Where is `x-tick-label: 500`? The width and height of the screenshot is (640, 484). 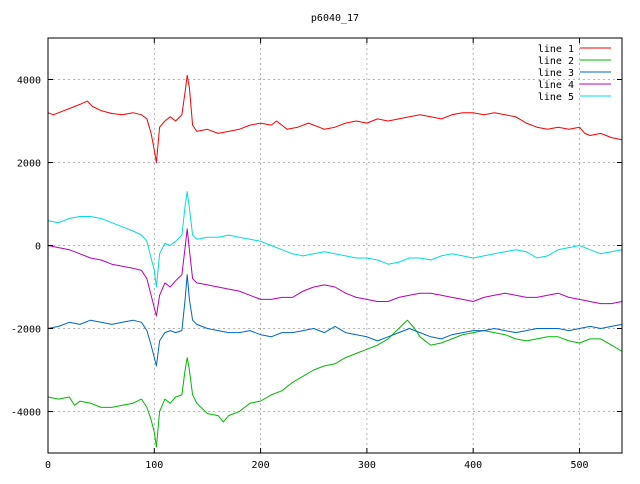 x-tick-label: 500 is located at coordinates (579, 465).